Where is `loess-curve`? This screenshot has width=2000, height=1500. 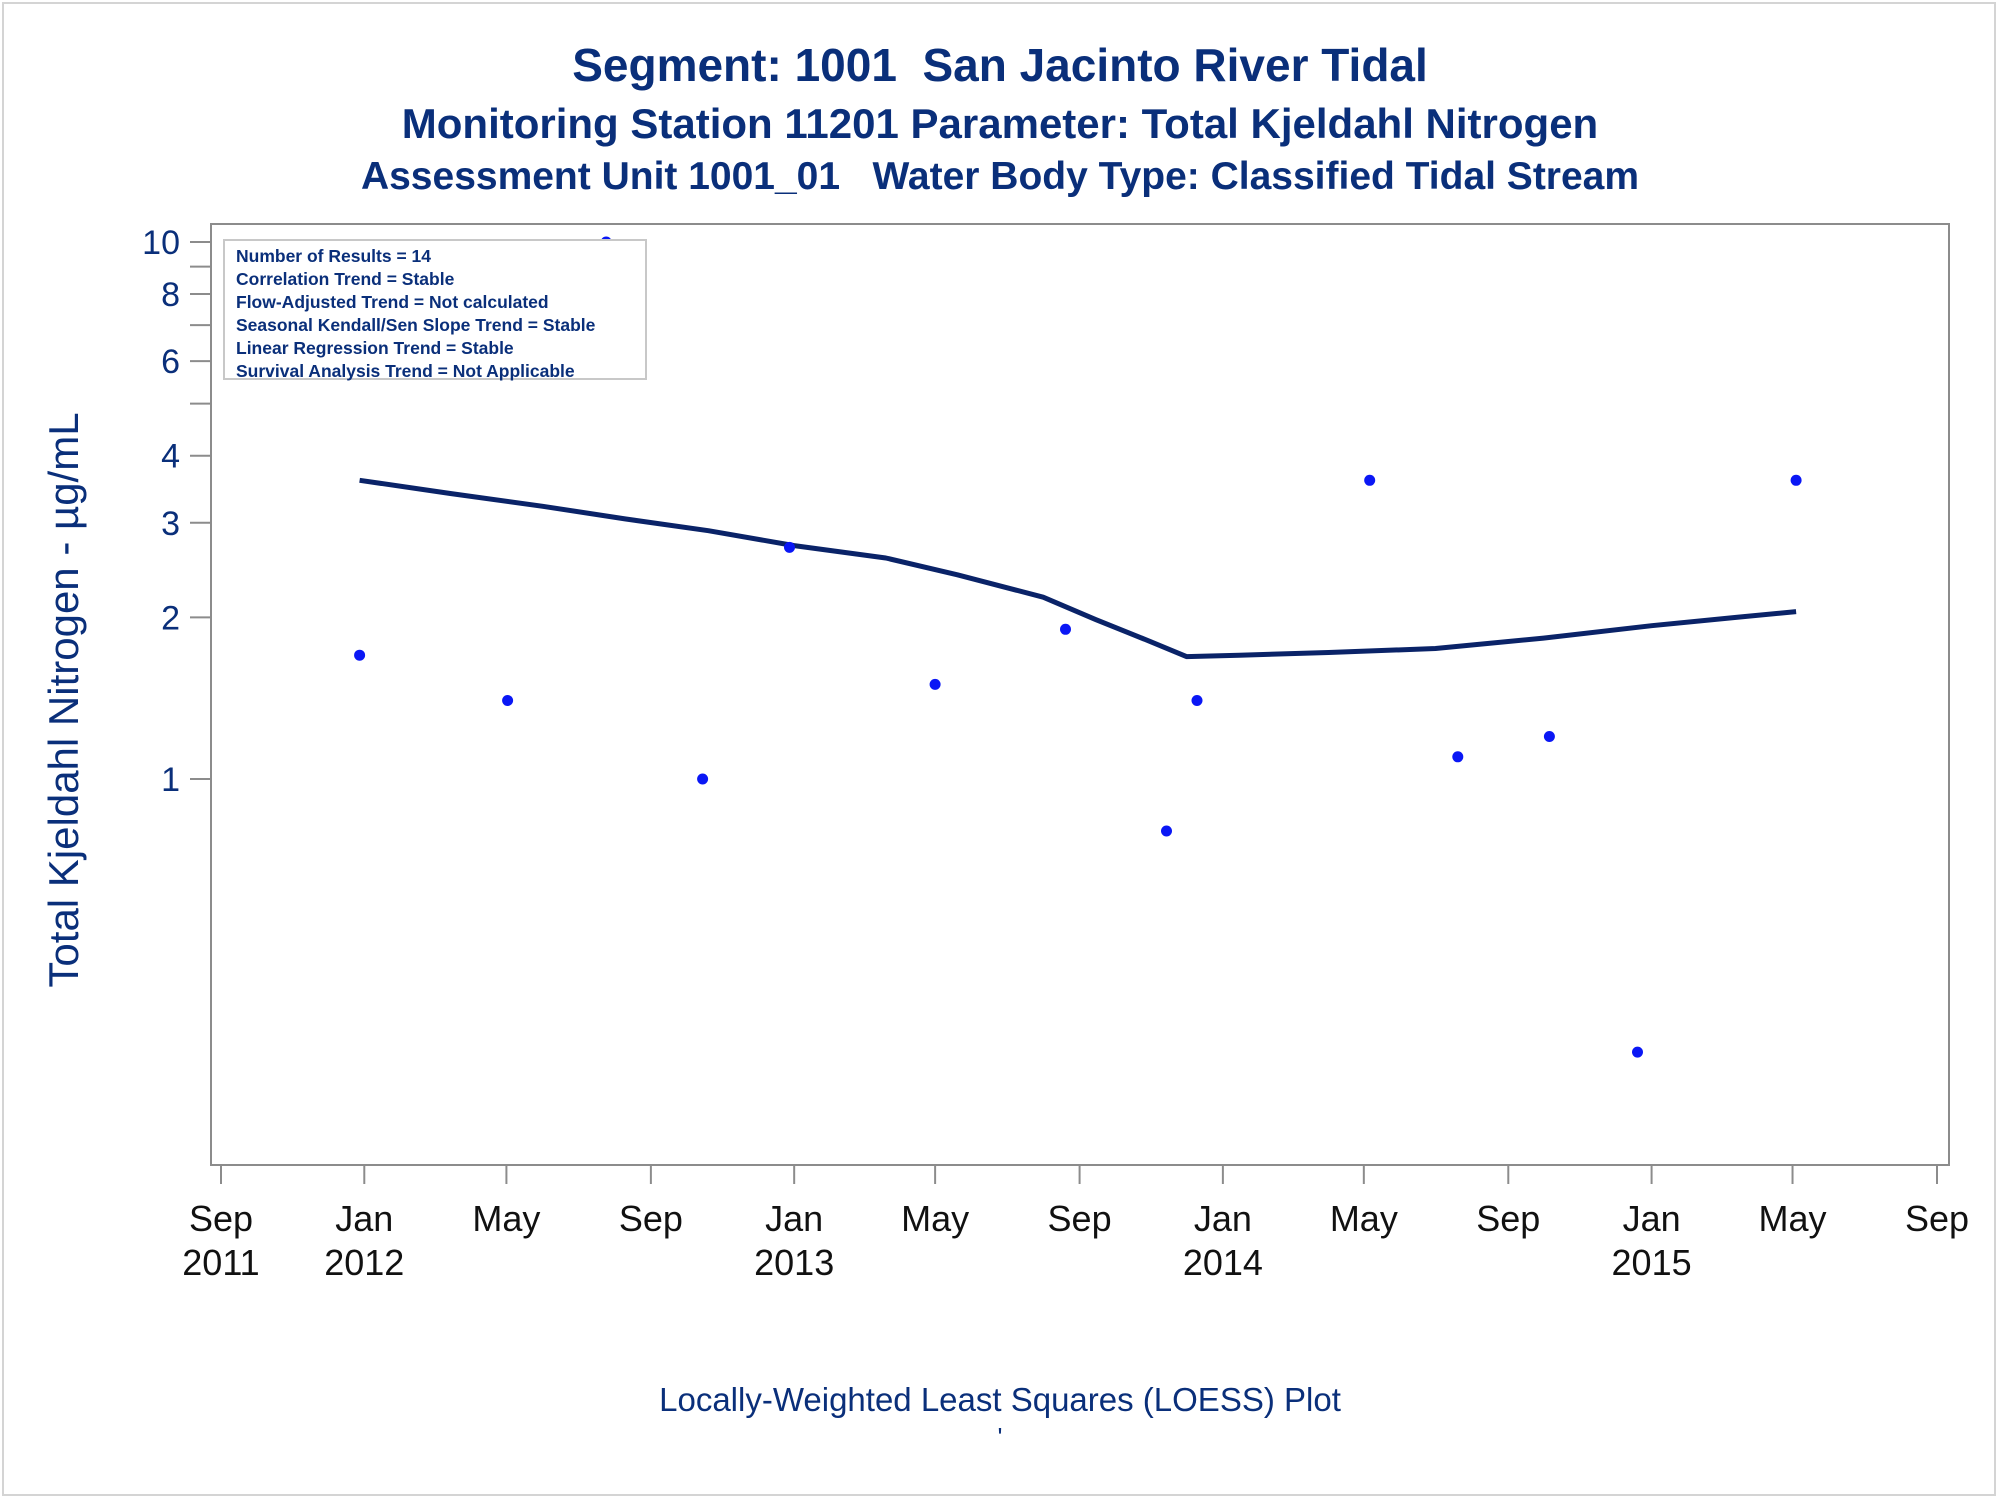 loess-curve is located at coordinates (1078, 568).